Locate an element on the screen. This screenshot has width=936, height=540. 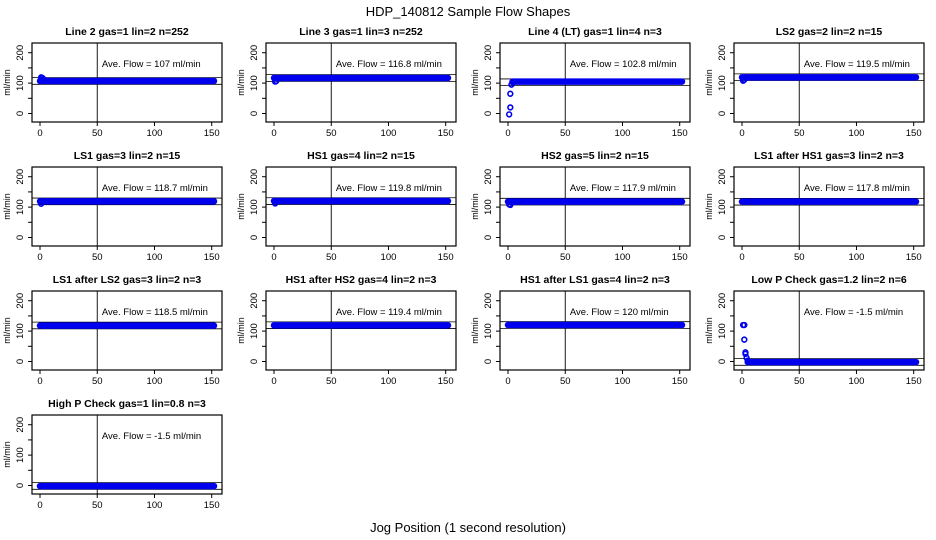
ave-flow-annotation: Ave. Flow = 107 ml/min is located at coordinates (151, 64).